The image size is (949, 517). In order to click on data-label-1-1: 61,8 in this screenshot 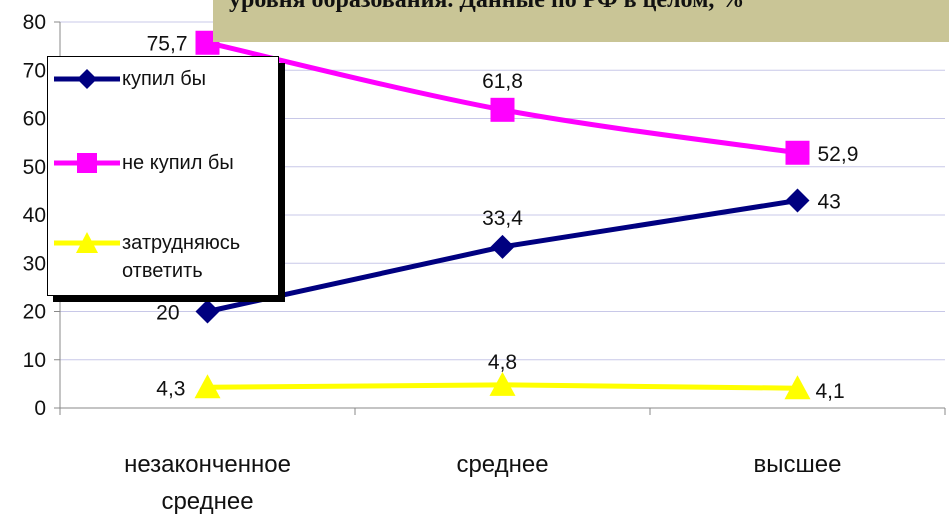, I will do `click(502, 81)`.